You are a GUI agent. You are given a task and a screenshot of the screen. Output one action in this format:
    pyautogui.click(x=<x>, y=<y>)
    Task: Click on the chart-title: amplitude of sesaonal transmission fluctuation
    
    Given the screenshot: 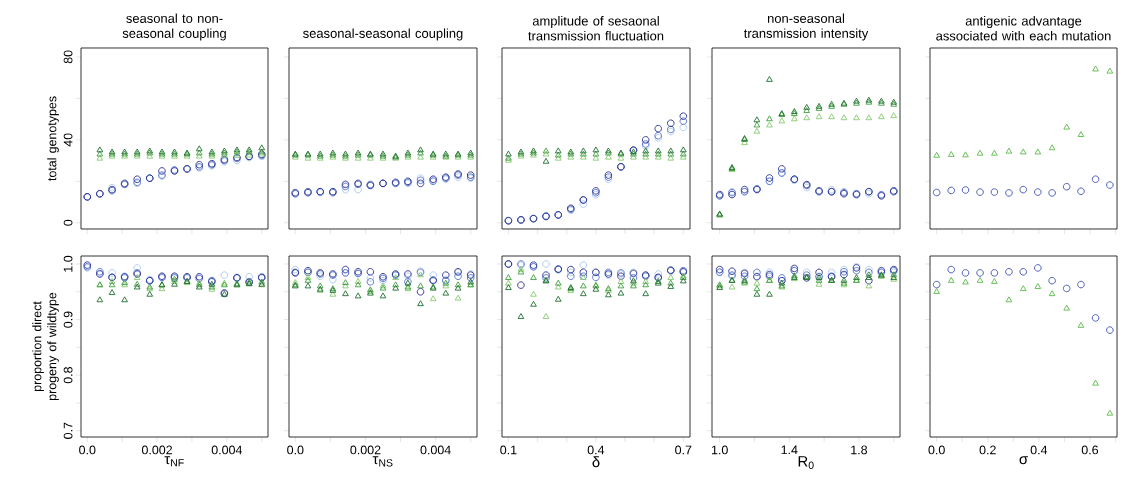 What is the action you would take?
    pyautogui.click(x=596, y=28)
    